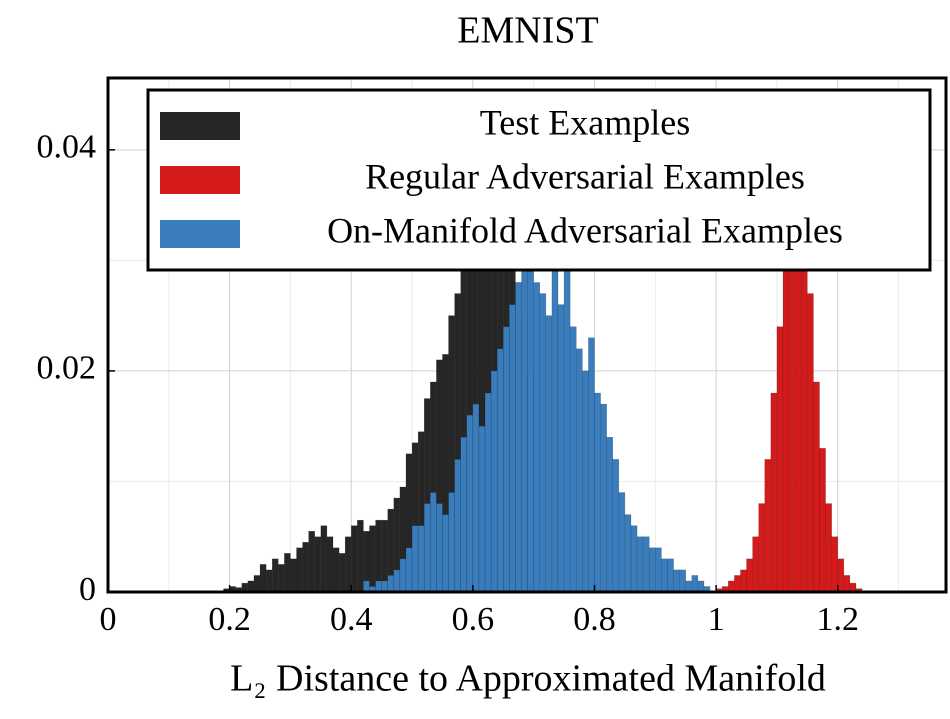  I want to click on y-tick-label: 0.02, so click(67, 368).